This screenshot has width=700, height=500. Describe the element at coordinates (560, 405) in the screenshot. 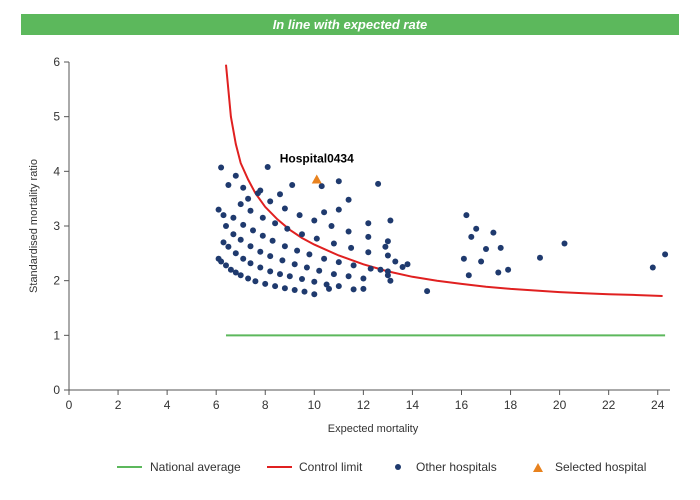

I see `x-tick-label: 20` at that location.